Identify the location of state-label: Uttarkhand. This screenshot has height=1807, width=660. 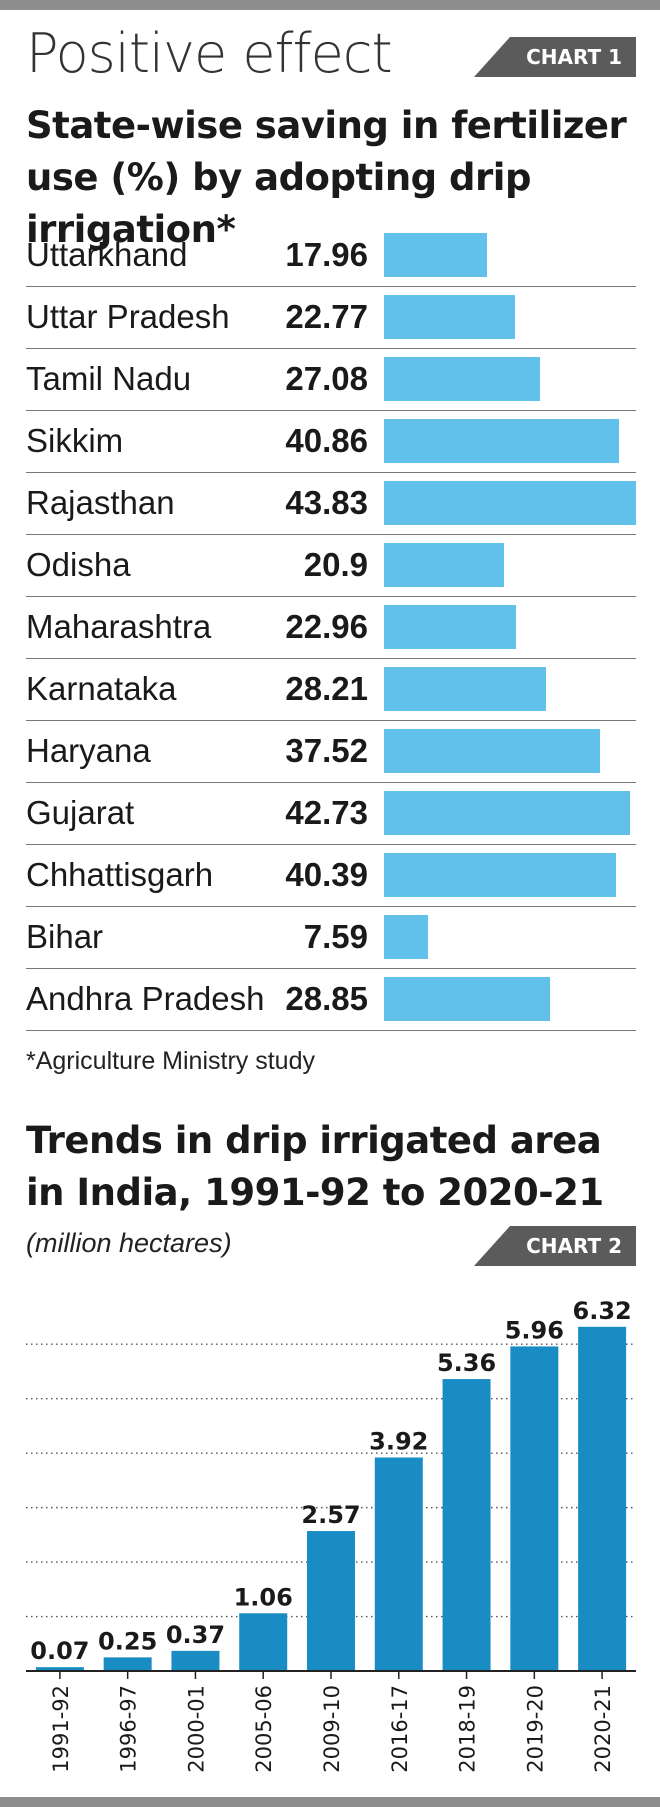
(107, 254).